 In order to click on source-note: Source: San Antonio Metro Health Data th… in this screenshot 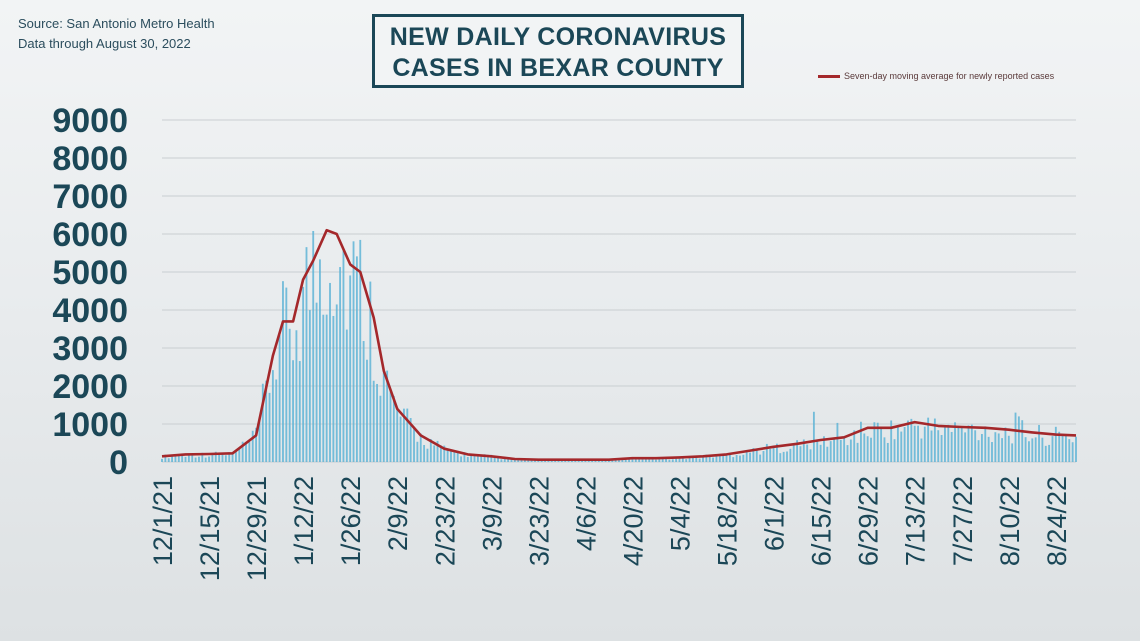, I will do `click(116, 34)`.